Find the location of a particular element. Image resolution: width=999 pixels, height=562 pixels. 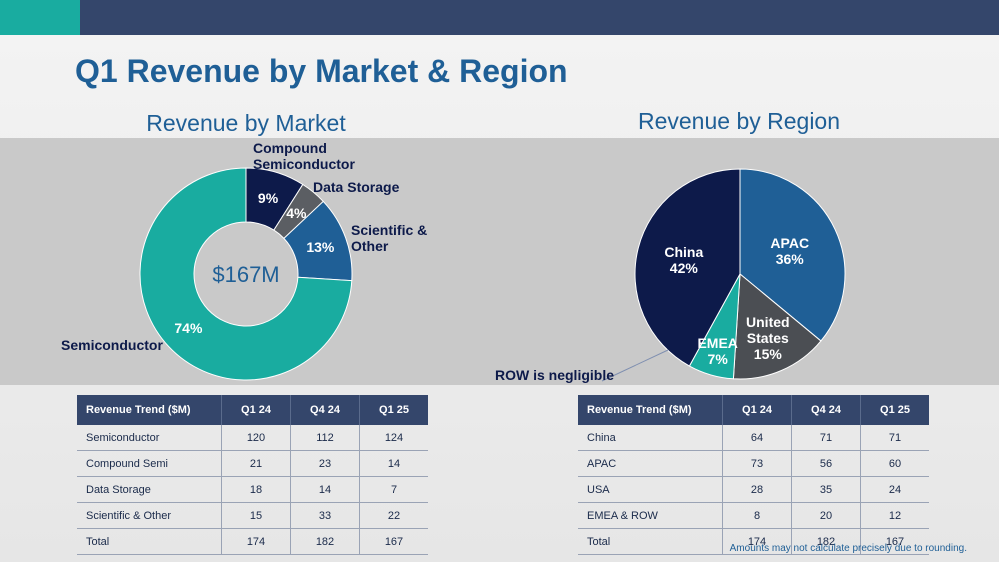

slice-label: EMEA 7% is located at coordinates (718, 351).